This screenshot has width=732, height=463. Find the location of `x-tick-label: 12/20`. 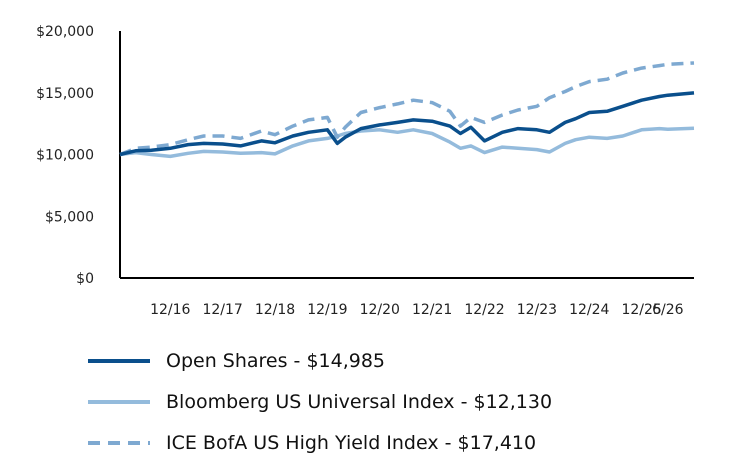

x-tick-label: 12/20 is located at coordinates (380, 310).